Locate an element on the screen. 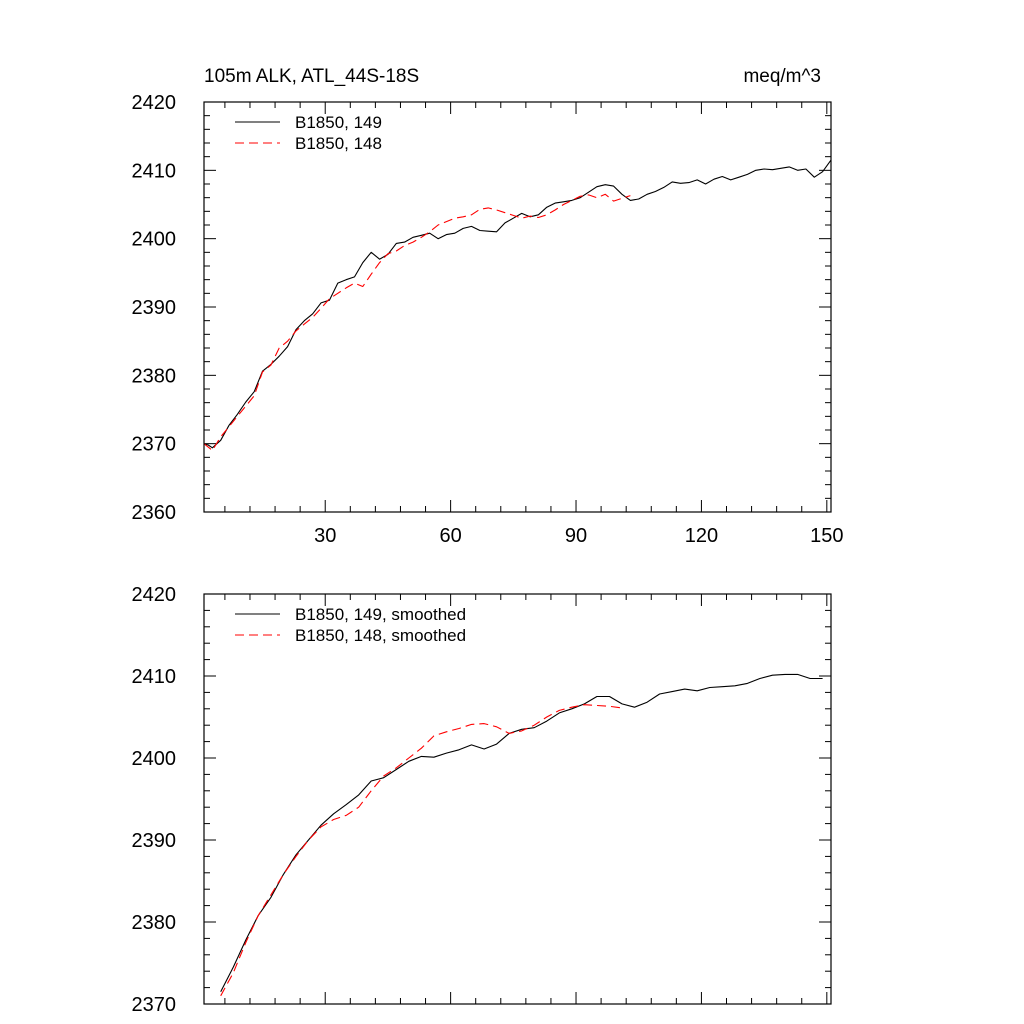 This screenshot has height=1024, width=1024. legend-label-1: B1850, 149, smoothed is located at coordinates (380, 614).